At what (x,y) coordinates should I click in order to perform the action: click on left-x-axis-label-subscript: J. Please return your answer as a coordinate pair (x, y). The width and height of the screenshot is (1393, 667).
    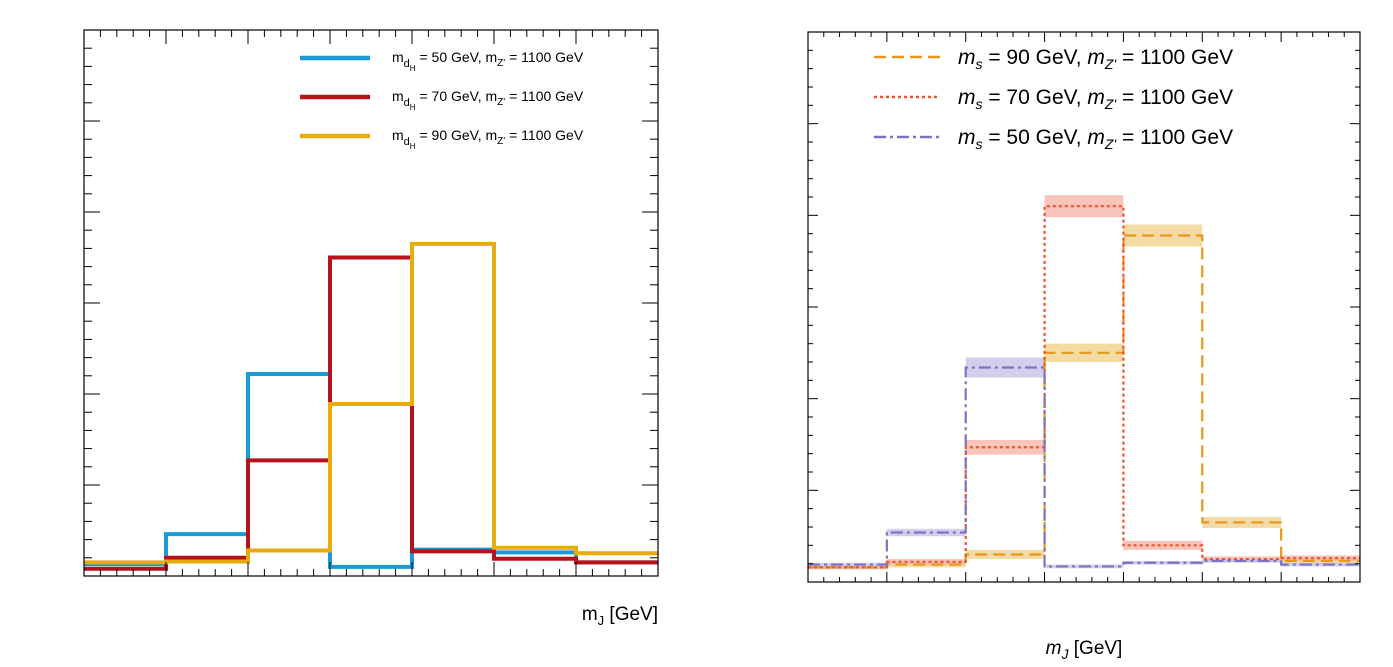
    Looking at the image, I should click on (601, 620).